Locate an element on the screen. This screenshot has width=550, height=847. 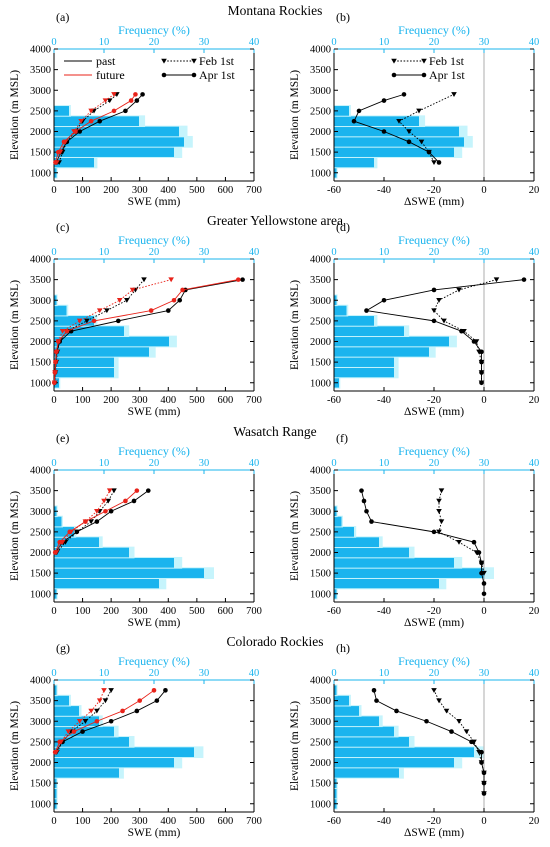
frequency-tick-label: 30 is located at coordinates (484, 463).